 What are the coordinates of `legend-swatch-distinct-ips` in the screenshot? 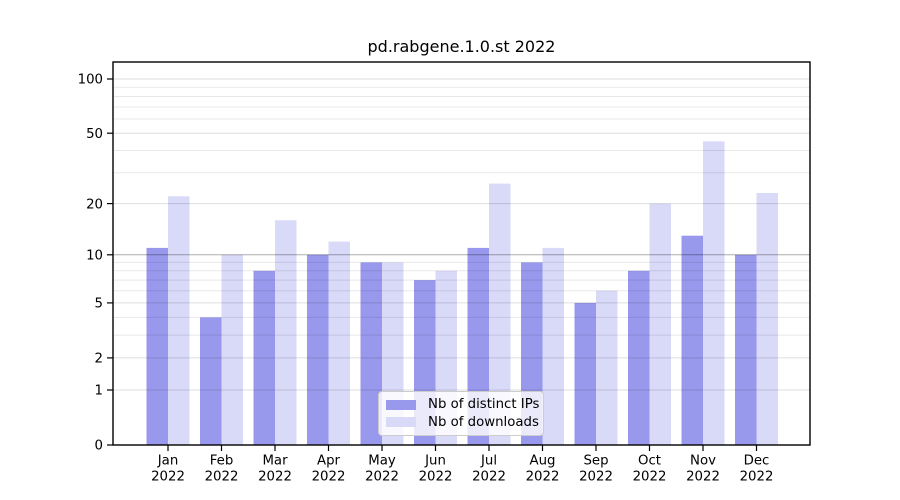 It's located at (401, 404).